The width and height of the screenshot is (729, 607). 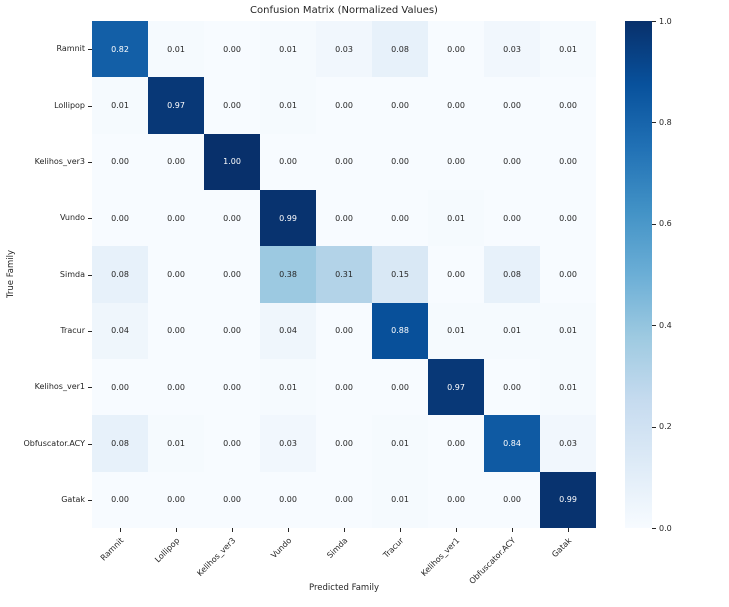 I want to click on x-tick-label: Simda, so click(x=337, y=548).